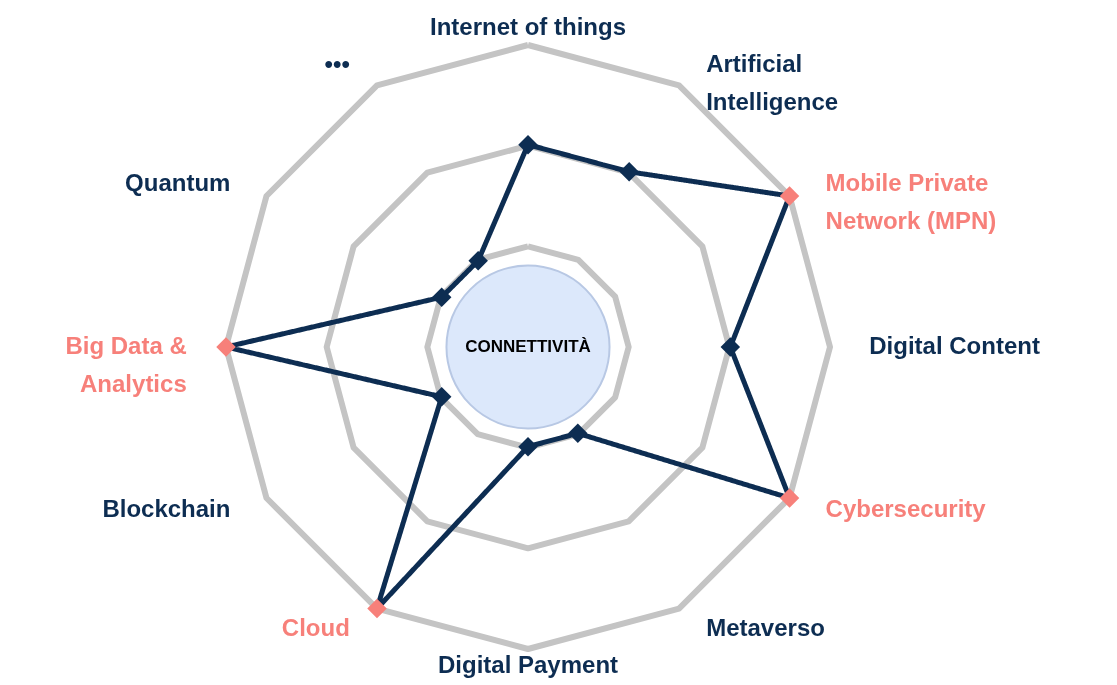  What do you see at coordinates (166, 509) in the screenshot?
I see `spoke-label: Blockchain` at bounding box center [166, 509].